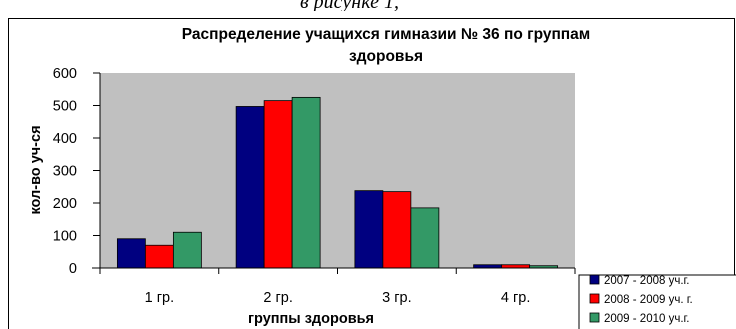 This screenshot has width=736, height=329. Describe the element at coordinates (65, 204) in the screenshot. I see `y-tick-label: 200` at that location.